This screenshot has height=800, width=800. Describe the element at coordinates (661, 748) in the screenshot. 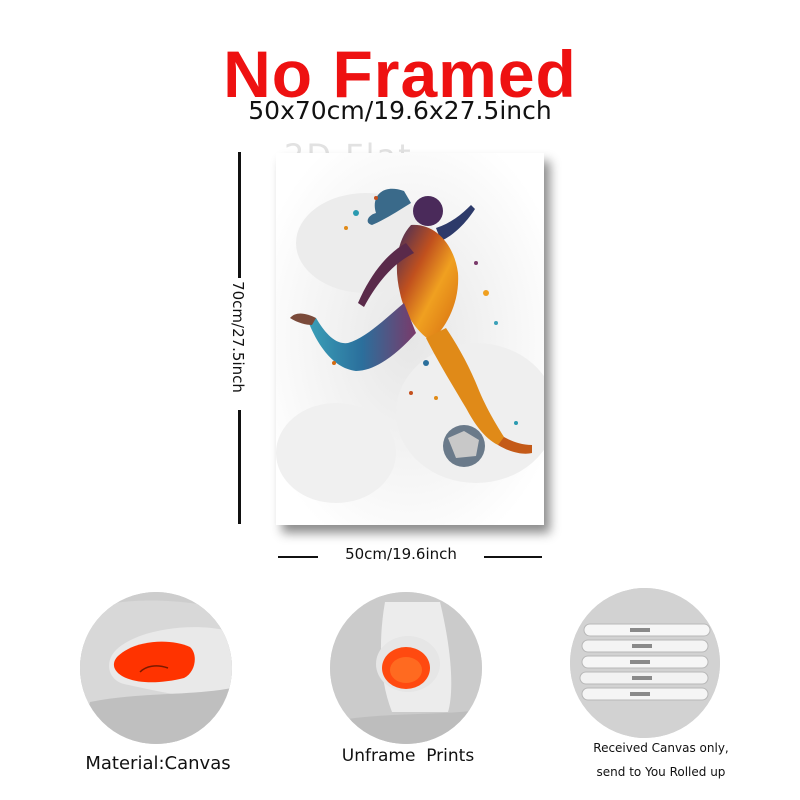

I see `feature-caption-received-line1: Received Canvas only,` at that location.